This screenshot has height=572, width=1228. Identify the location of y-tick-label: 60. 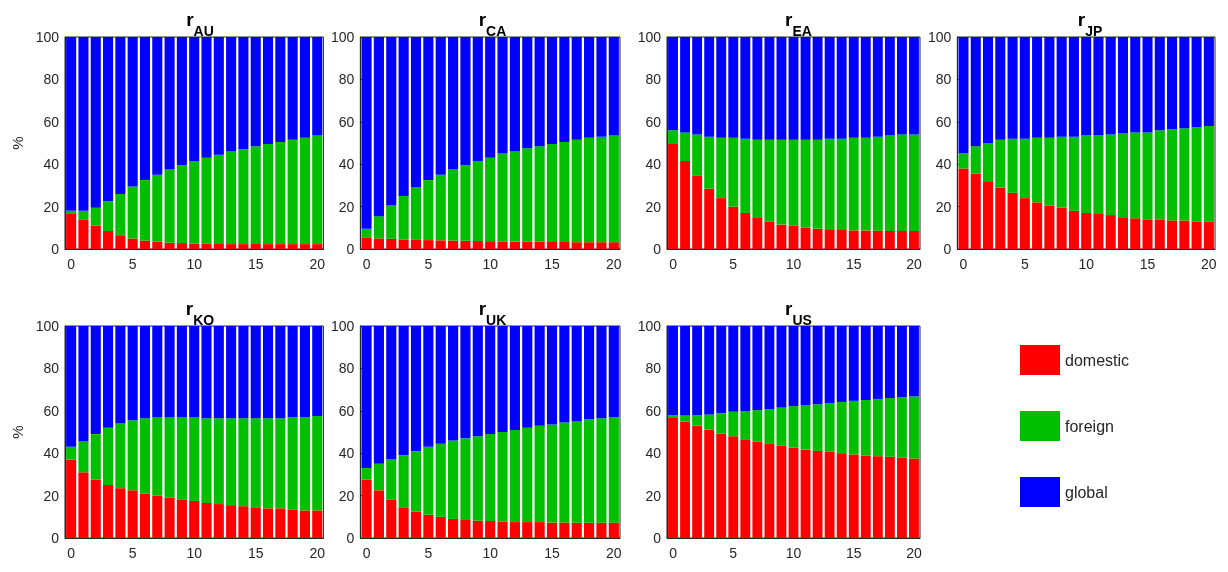
(653, 121).